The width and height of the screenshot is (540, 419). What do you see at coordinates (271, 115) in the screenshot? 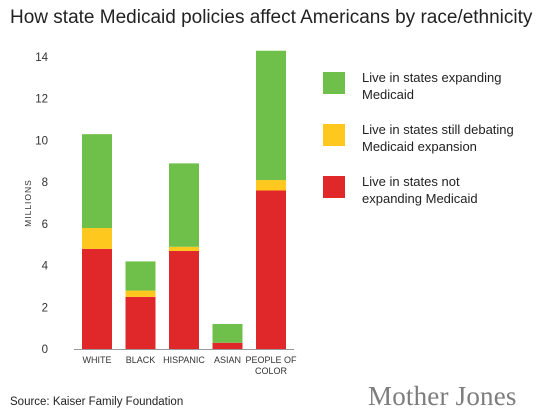
I see `bar-people-of-color-live-in-states-expanding-medicaid` at bounding box center [271, 115].